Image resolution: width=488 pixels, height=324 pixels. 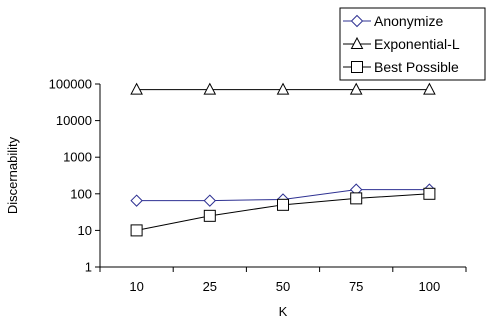 What do you see at coordinates (357, 67) in the screenshot?
I see `legend-marker-best-possible` at bounding box center [357, 67].